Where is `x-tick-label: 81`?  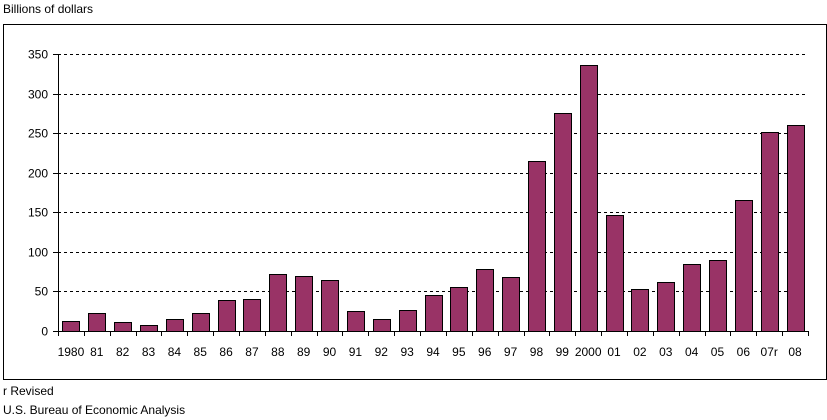
x-tick-label: 81 is located at coordinates (97, 352).